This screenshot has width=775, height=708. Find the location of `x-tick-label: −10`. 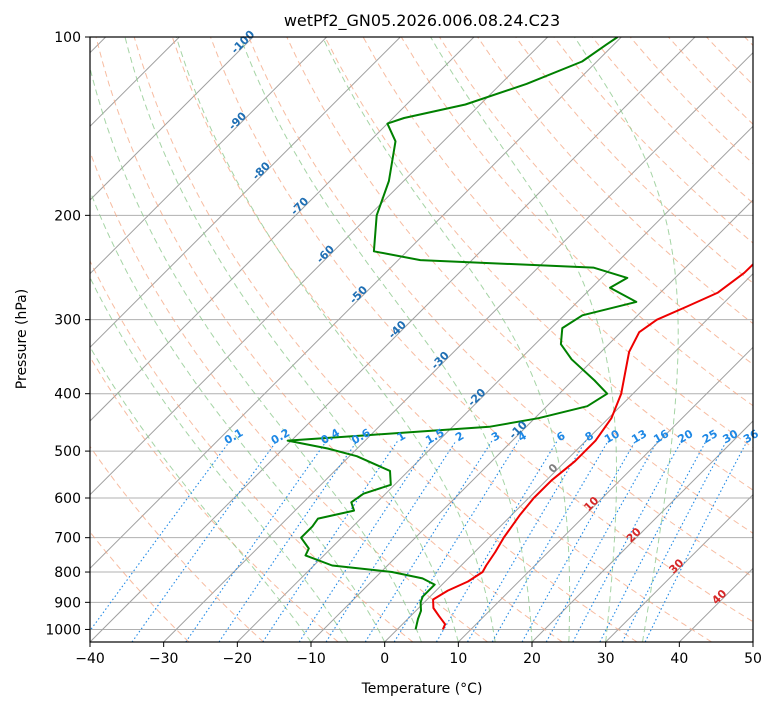

x-tick-label: −10 is located at coordinates (311, 659).